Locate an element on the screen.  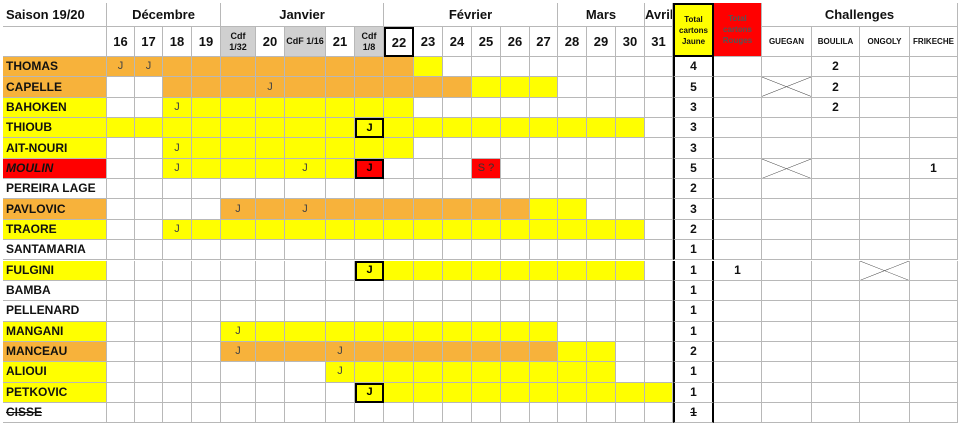
cross is located at coordinates (884, 270).